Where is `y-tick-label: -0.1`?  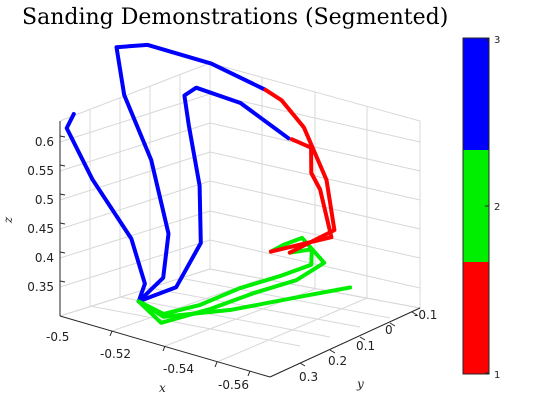
y-tick-label: -0.1 is located at coordinates (425, 315).